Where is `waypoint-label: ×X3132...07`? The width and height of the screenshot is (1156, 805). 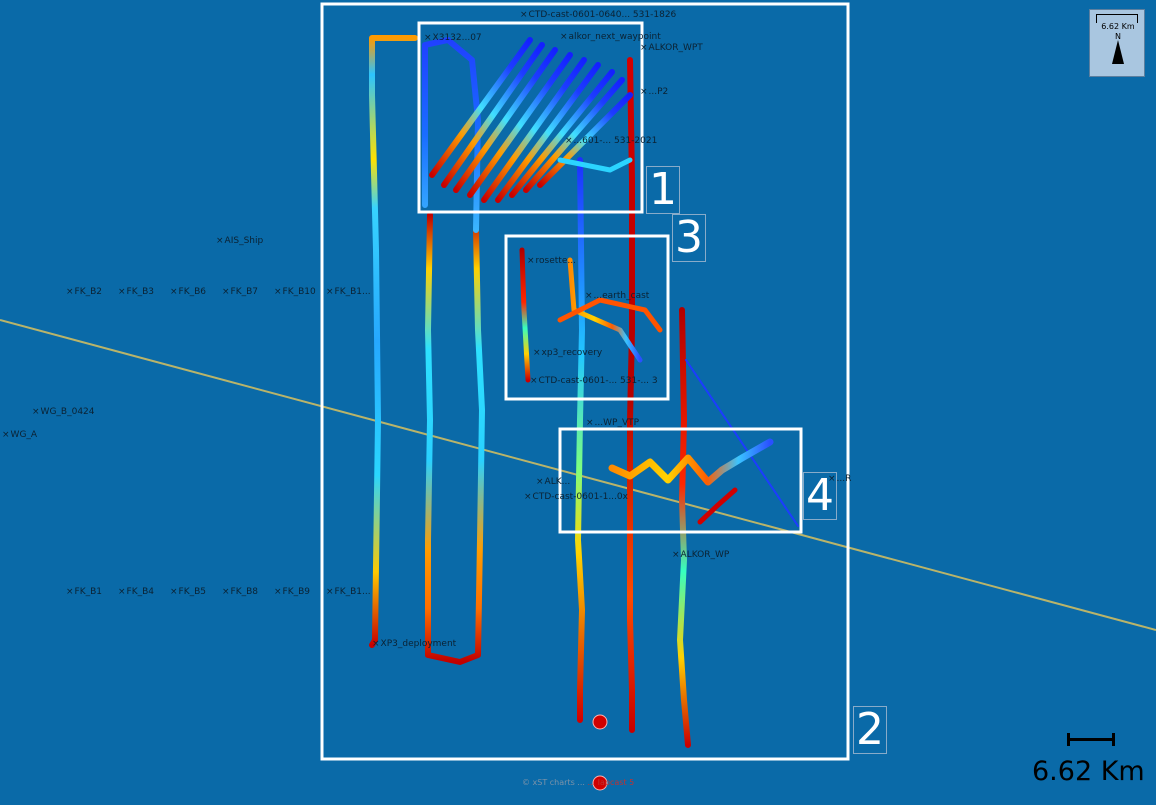
waypoint-label: ×X3132...07 is located at coordinates (453, 38).